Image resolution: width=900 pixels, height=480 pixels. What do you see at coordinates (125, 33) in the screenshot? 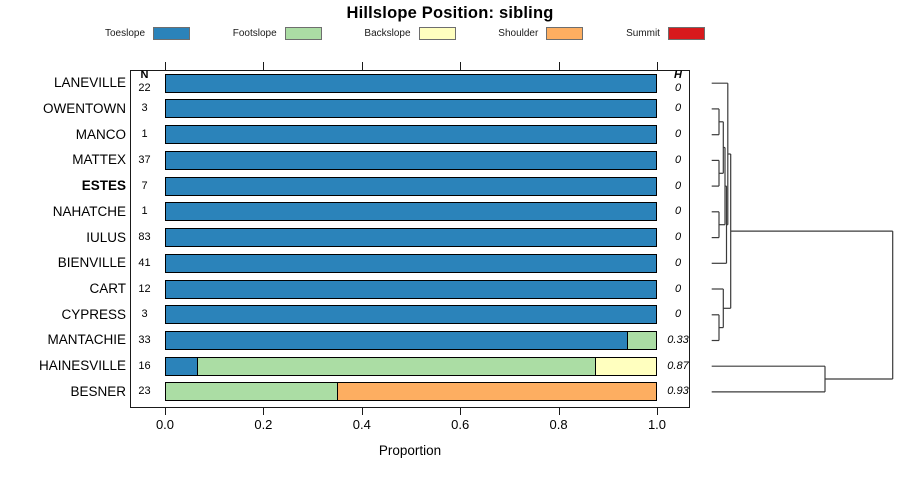
I see `legend-label: Toeslope` at bounding box center [125, 33].